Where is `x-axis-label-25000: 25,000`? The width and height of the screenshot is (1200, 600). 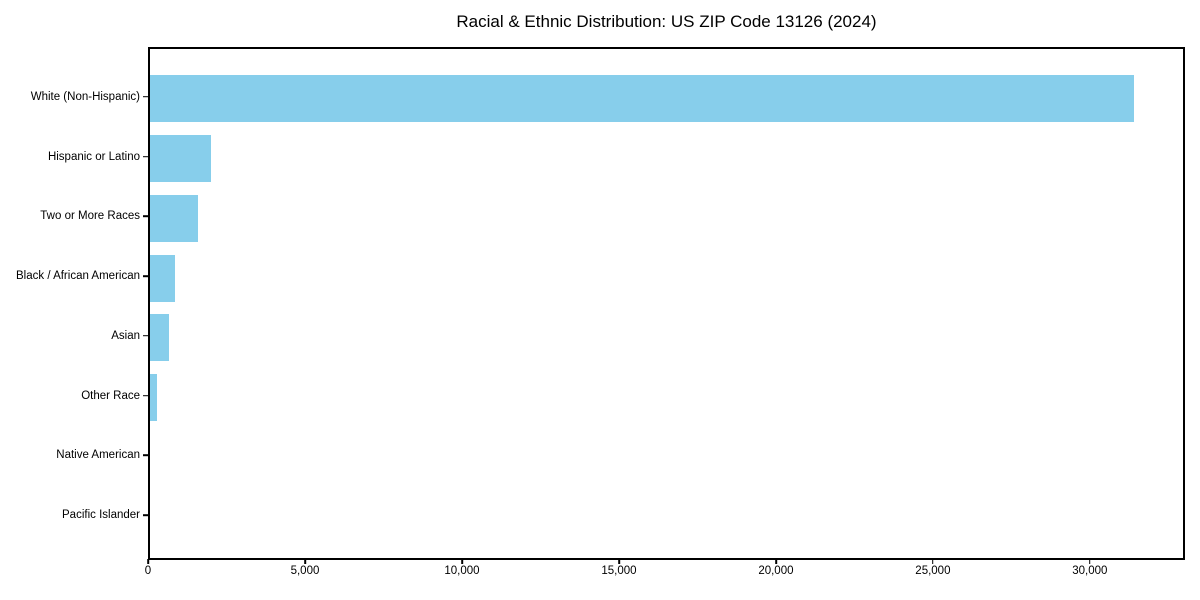
x-axis-label-25000: 25,000 is located at coordinates (933, 571).